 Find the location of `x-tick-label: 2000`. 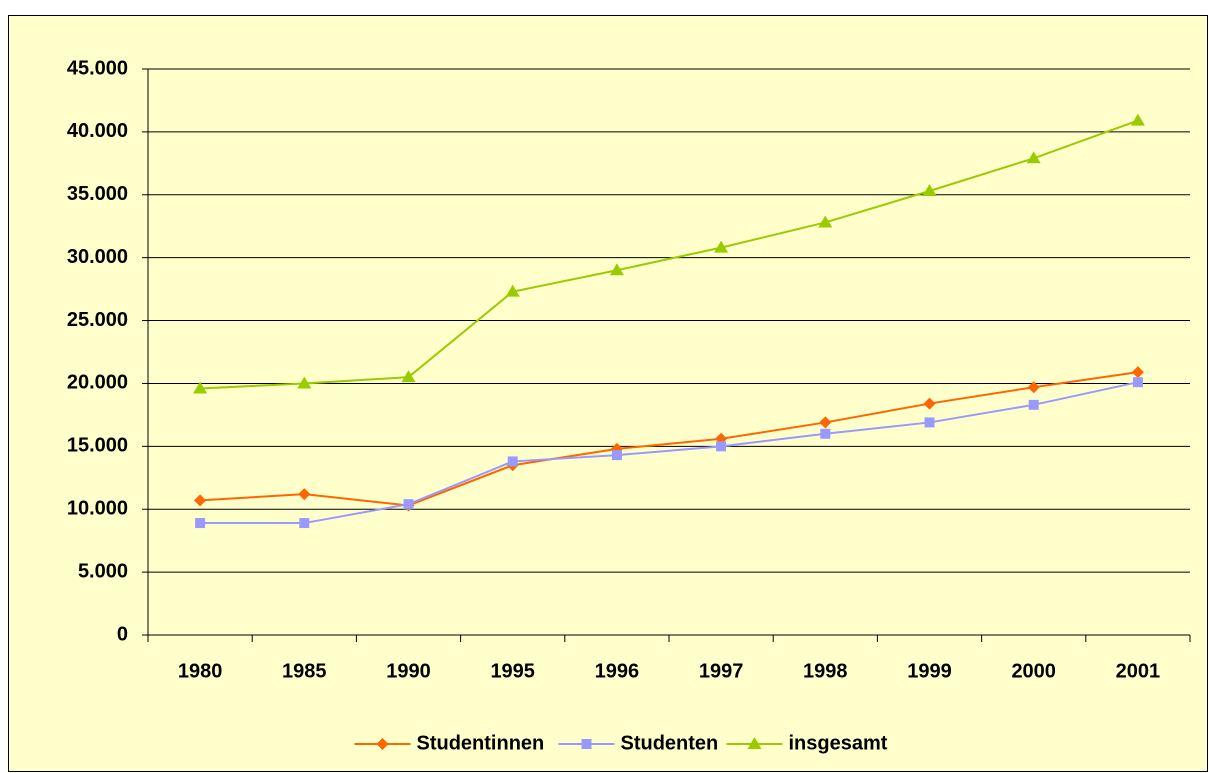

x-tick-label: 2000 is located at coordinates (1033, 671).